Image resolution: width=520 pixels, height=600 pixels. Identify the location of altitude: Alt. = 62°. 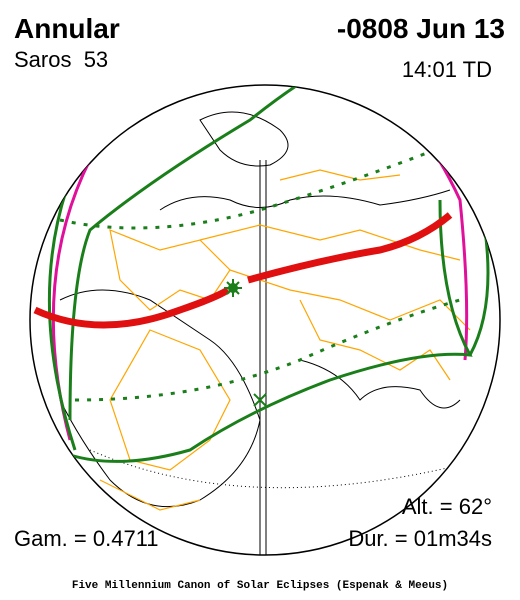
(447, 506).